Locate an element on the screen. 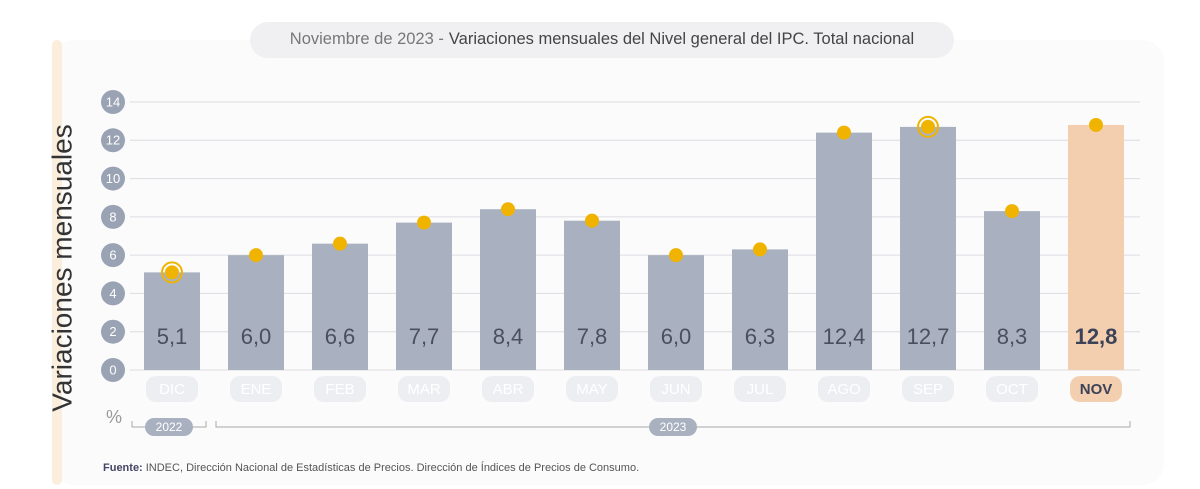 This screenshot has height=489, width=1200. y-tick-label: 4 is located at coordinates (112, 293).